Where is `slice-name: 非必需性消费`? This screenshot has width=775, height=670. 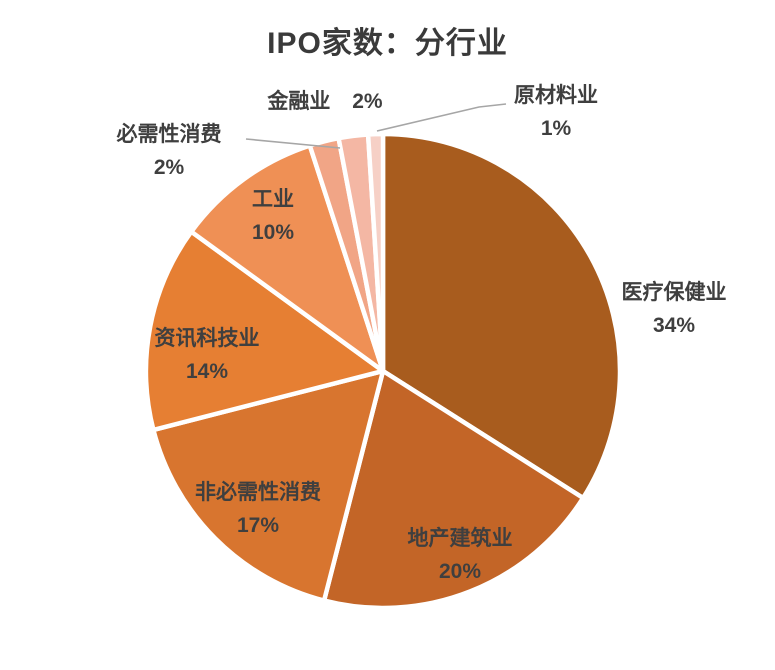 slice-name: 非必需性消费 is located at coordinates (258, 492).